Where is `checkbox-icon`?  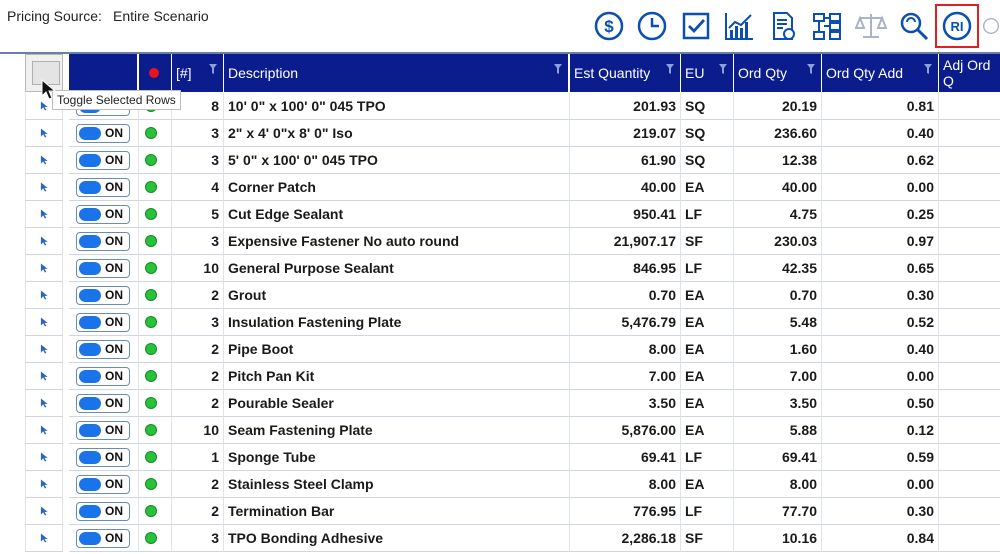
checkbox-icon is located at coordinates (696, 26).